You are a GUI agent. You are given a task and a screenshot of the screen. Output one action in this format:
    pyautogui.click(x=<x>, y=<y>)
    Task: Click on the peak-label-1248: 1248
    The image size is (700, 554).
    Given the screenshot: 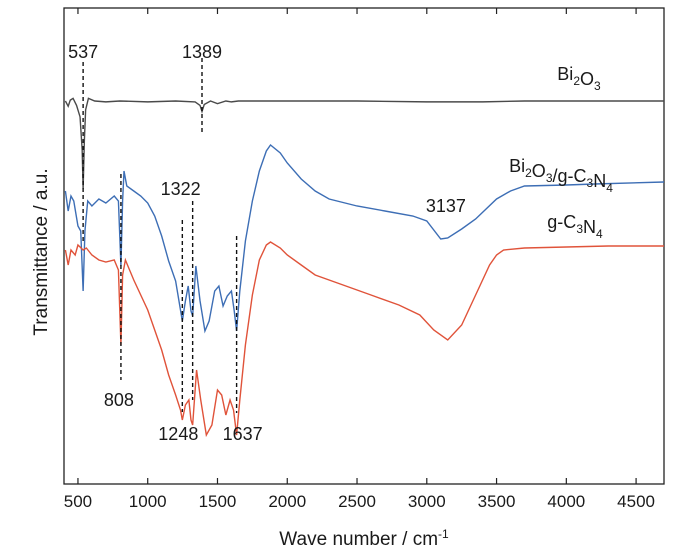 What is the action you would take?
    pyautogui.click(x=178, y=434)
    